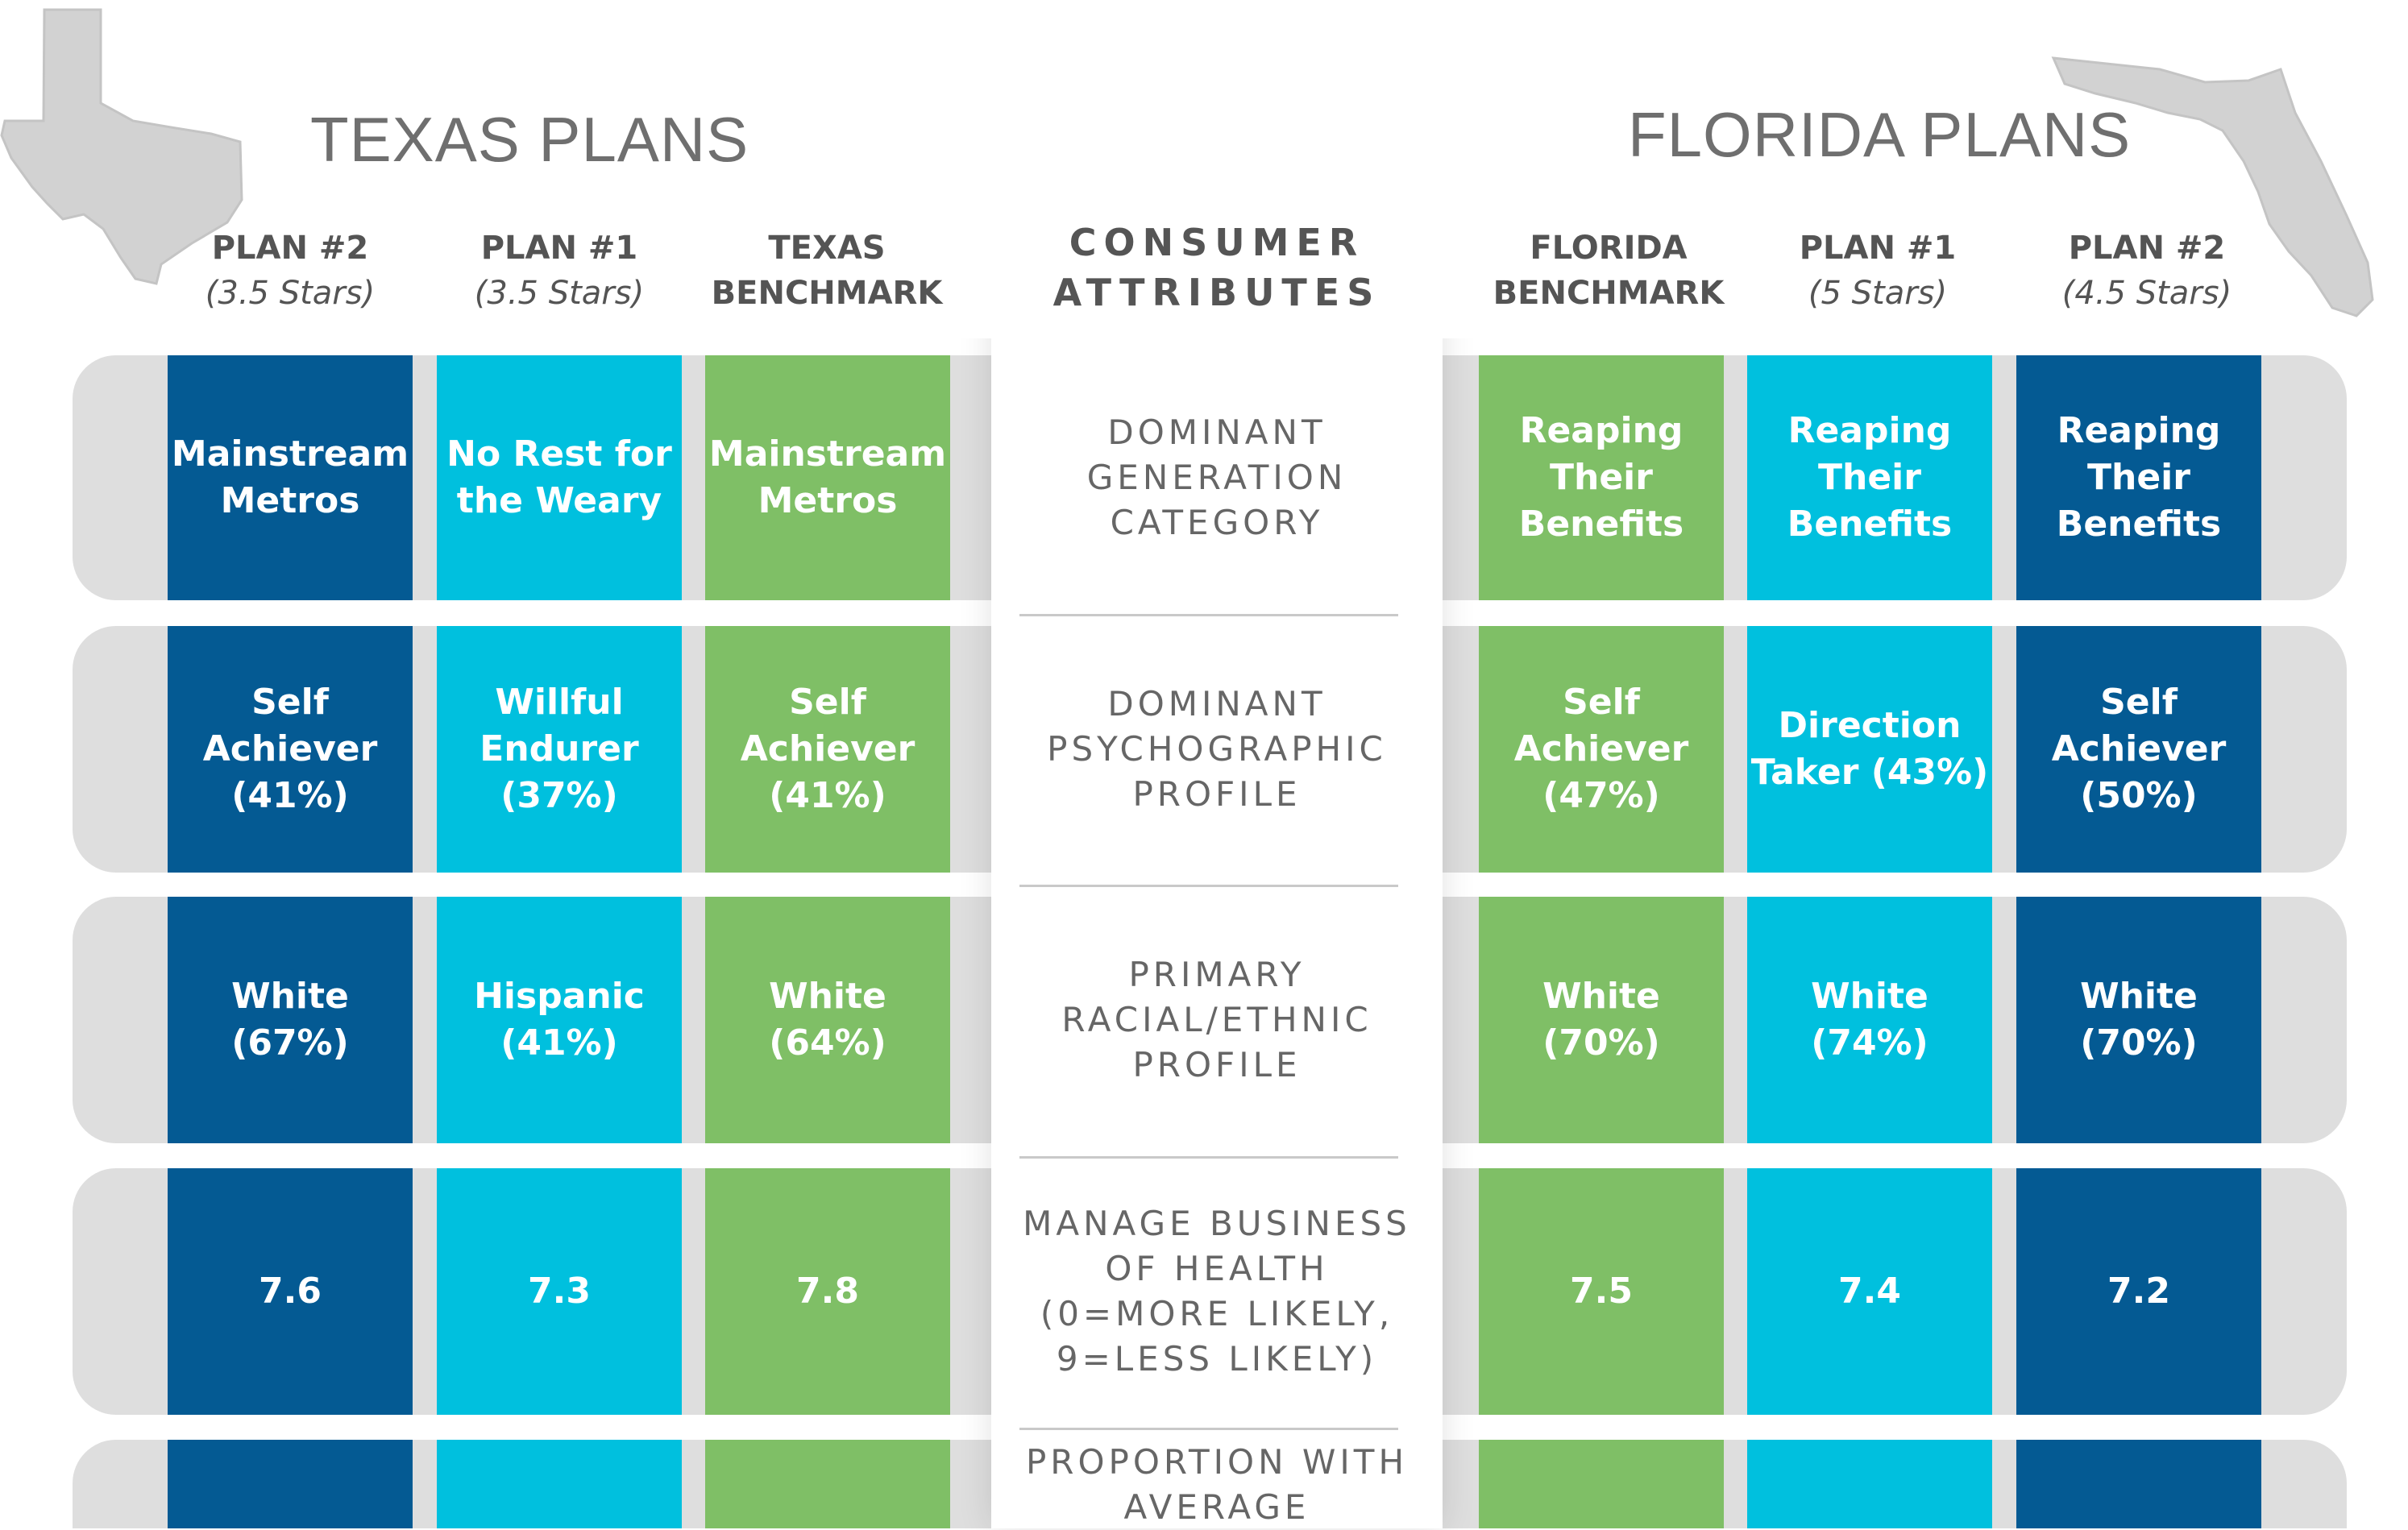 This screenshot has height=1530, width=2408. What do you see at coordinates (290, 271) in the screenshot?
I see `texas-col-header-plan2: PLAN #2 (3.5 Stars)` at bounding box center [290, 271].